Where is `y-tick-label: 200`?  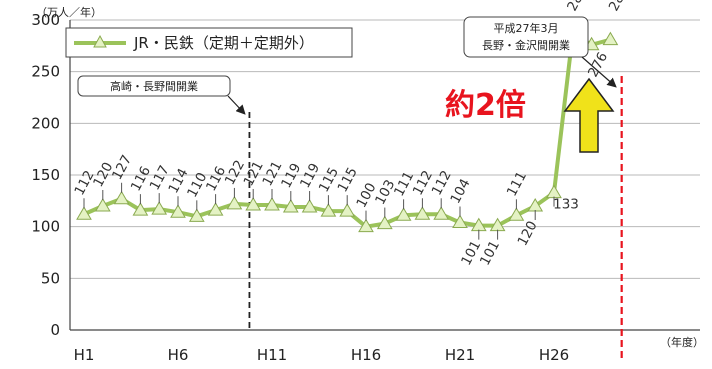
y-tick-label: 200 is located at coordinates (45, 123).